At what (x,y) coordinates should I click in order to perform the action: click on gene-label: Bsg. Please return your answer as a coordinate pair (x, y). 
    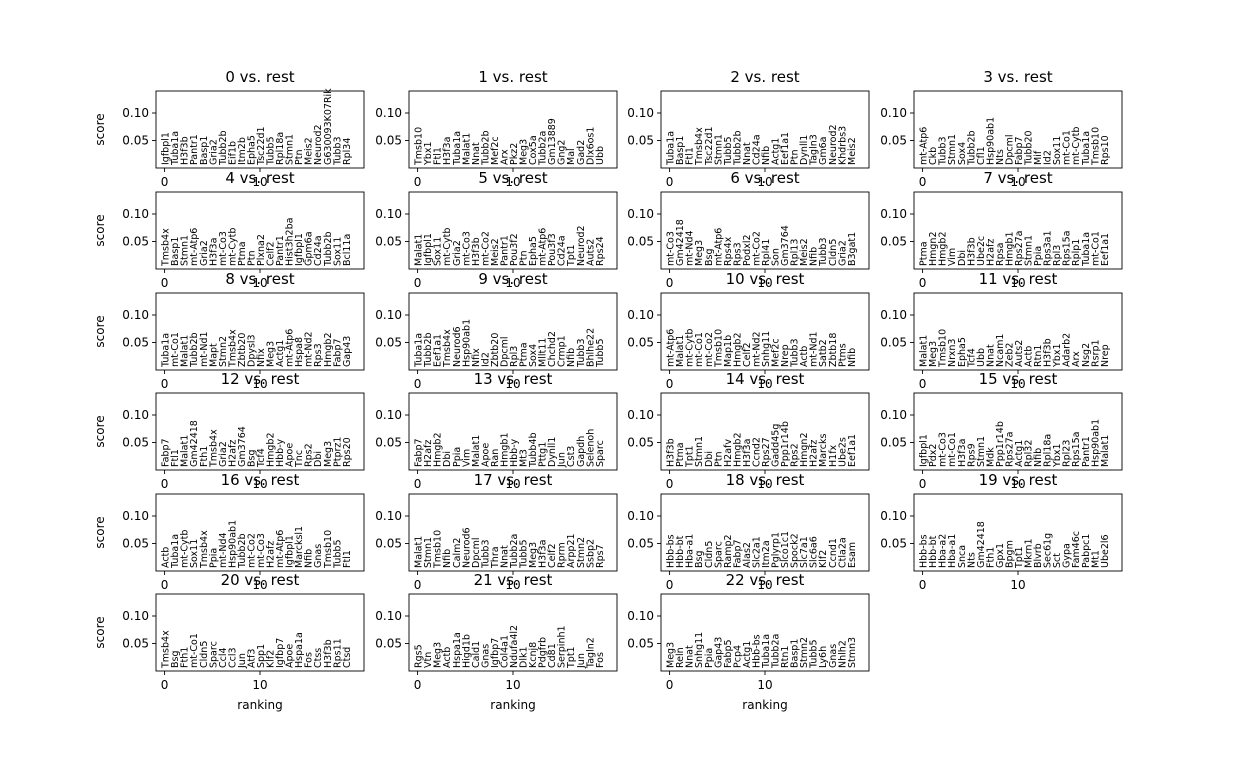
    Looking at the image, I should click on (709, 258).